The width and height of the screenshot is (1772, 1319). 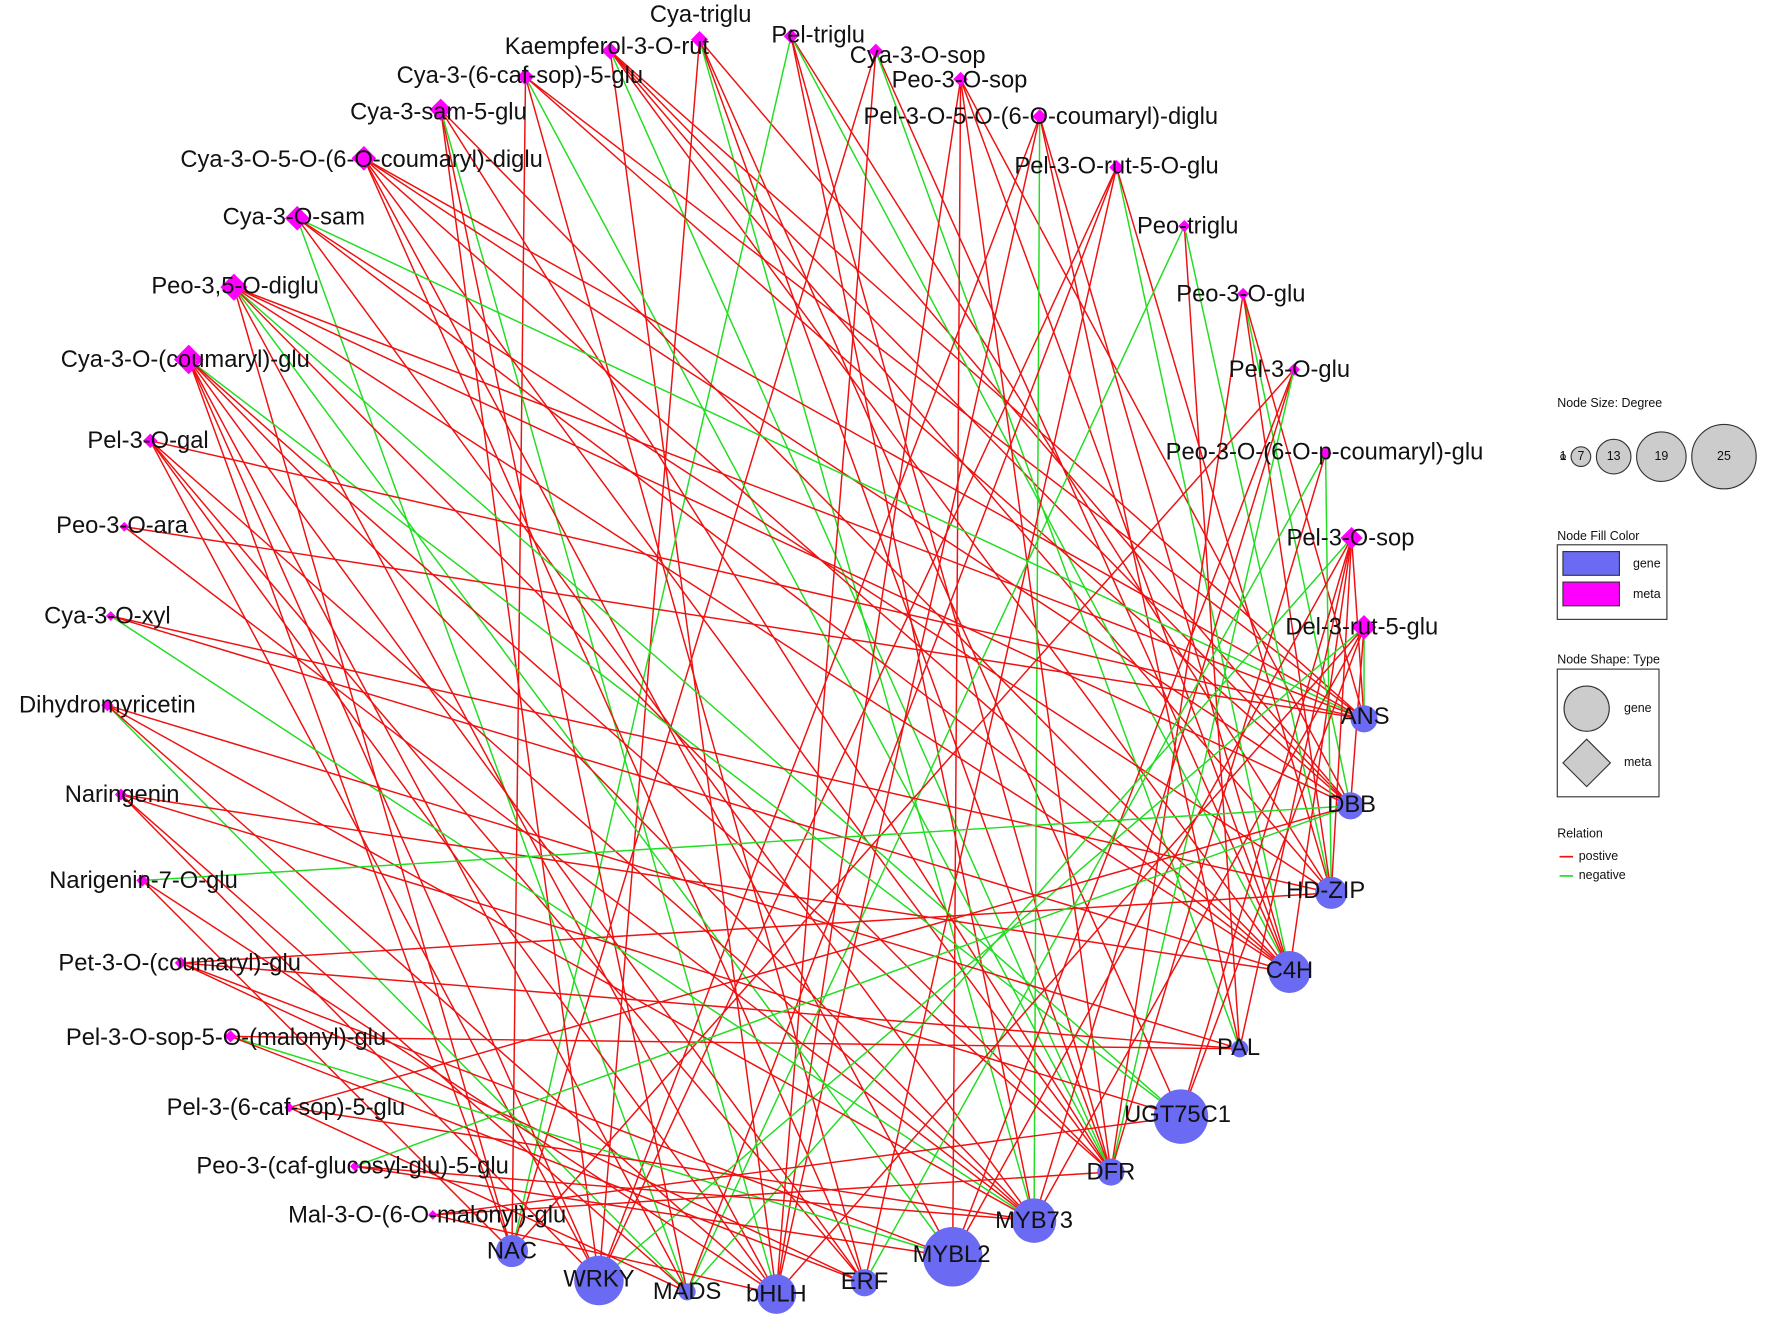 I want to click on node-label: NAC, so click(x=512, y=1252).